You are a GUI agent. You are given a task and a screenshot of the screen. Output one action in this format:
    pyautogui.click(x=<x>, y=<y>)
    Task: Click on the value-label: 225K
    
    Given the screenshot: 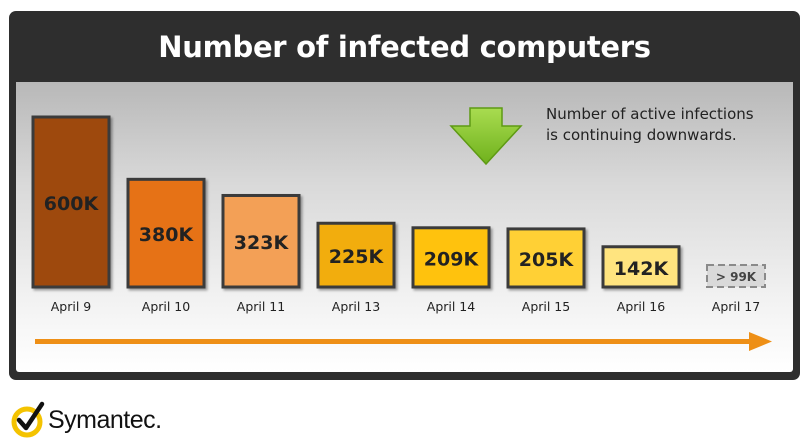 What is the action you would take?
    pyautogui.click(x=357, y=257)
    